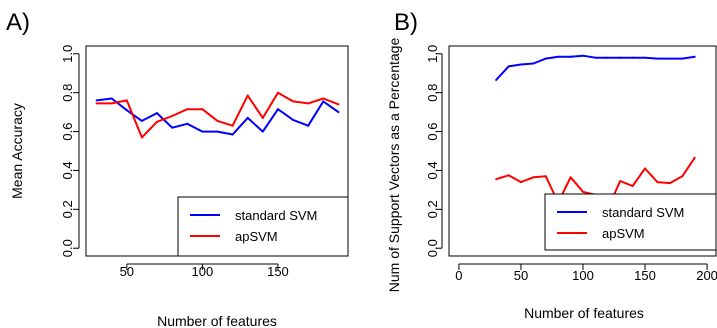  I want to click on panel-label: B), so click(406, 22).